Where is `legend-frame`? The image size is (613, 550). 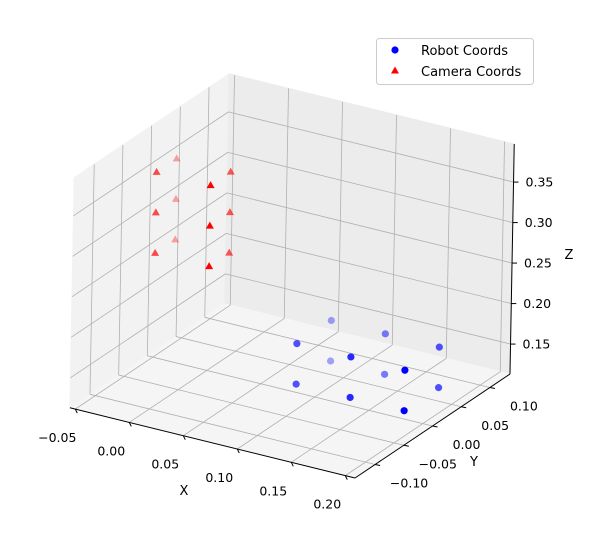
legend-frame is located at coordinates (455, 61).